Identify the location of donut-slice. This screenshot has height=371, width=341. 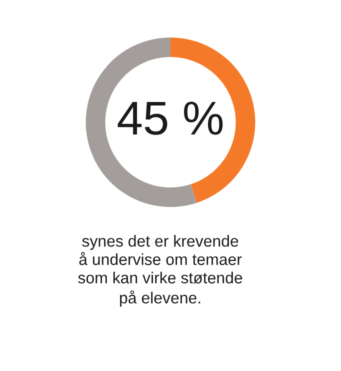
(213, 120).